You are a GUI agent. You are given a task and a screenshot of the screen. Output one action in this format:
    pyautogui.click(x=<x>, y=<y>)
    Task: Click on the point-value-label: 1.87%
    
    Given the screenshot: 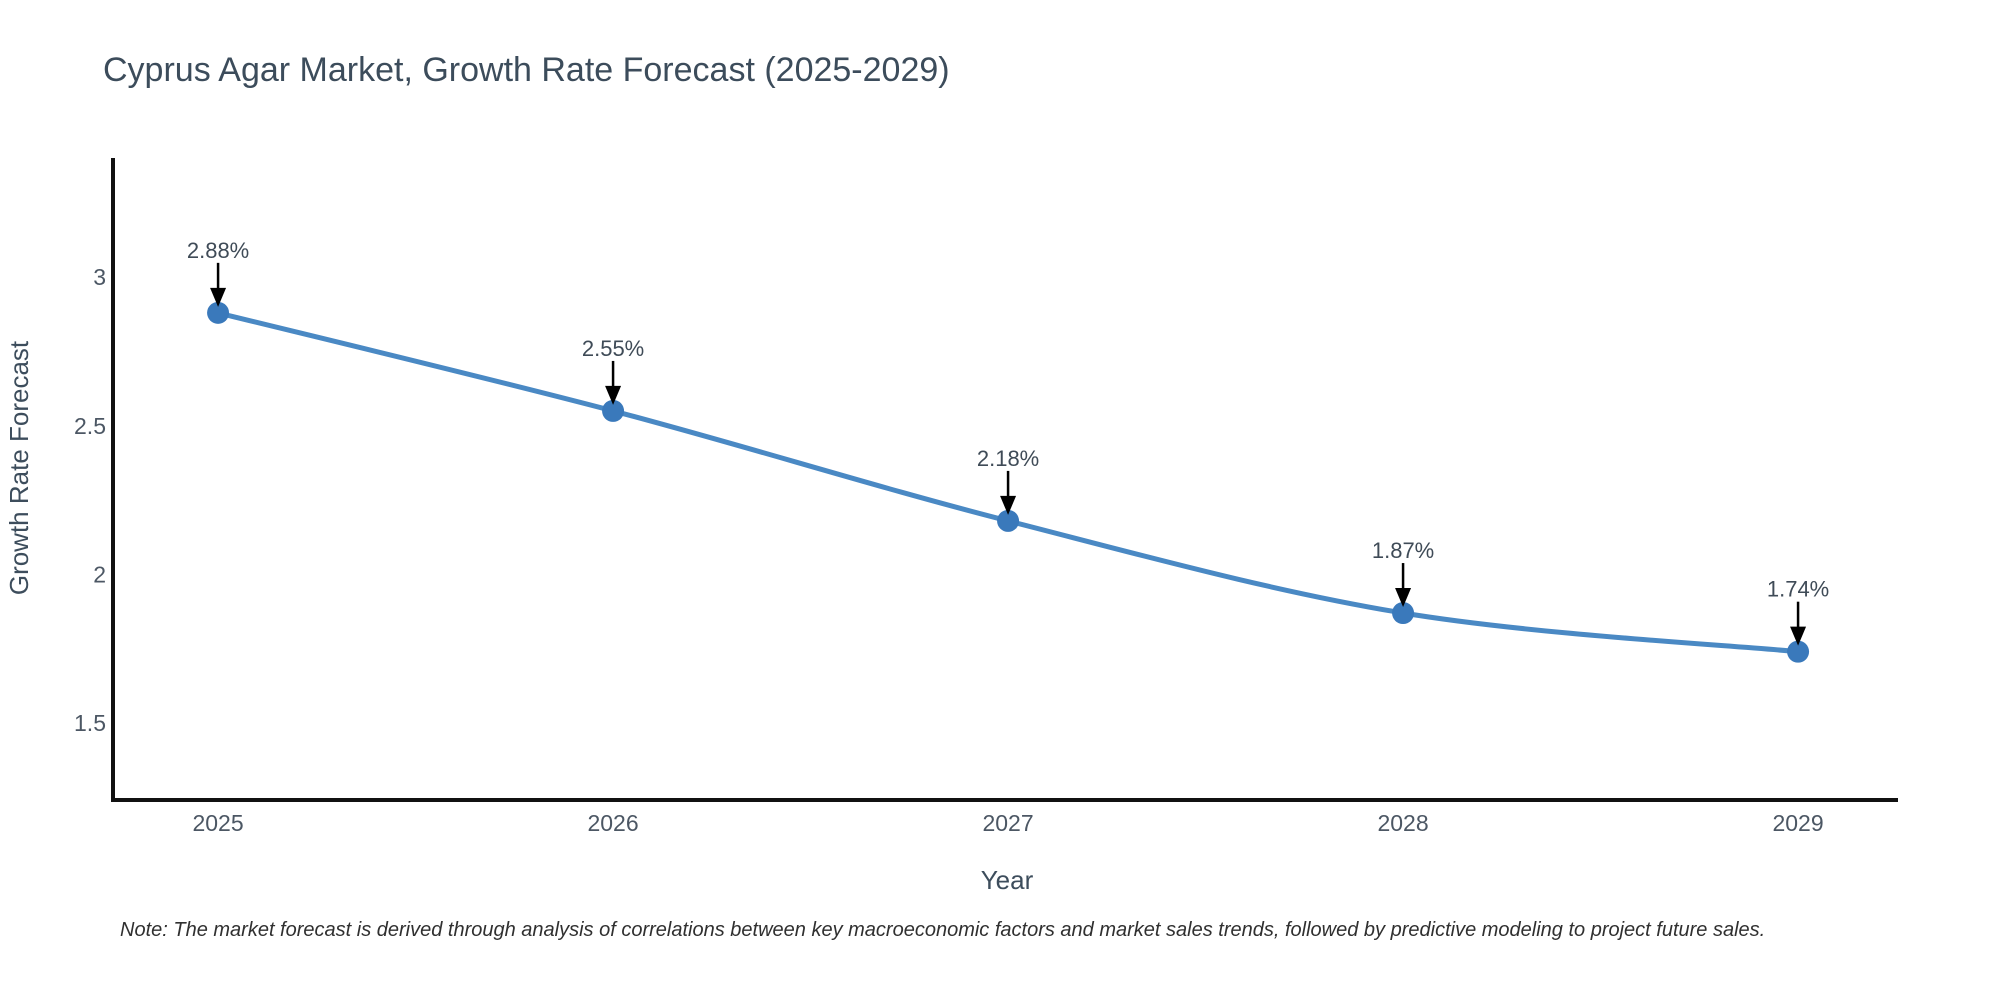 What is the action you would take?
    pyautogui.click(x=1403, y=550)
    